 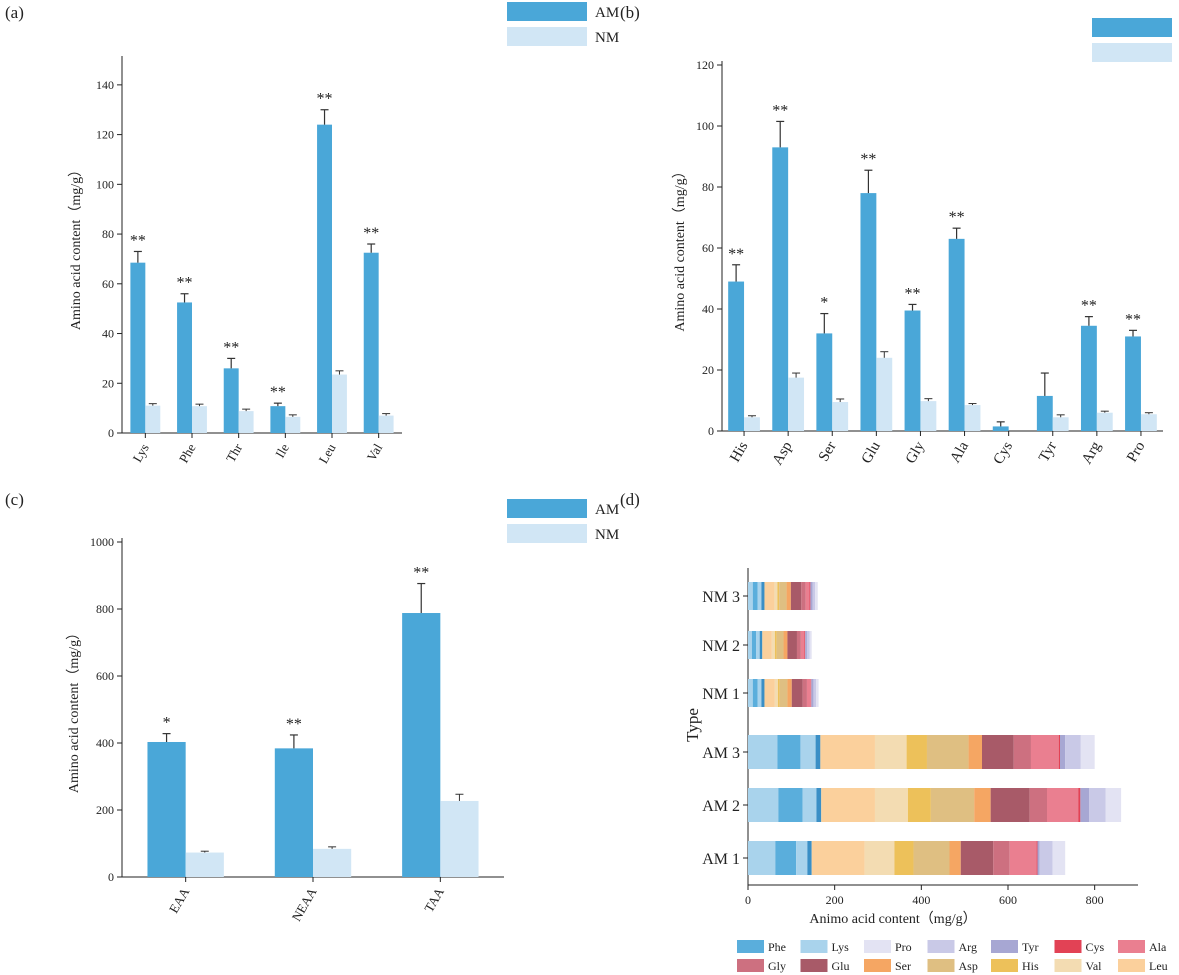 I want to click on x-tick-label: 200, so click(x=835, y=900).